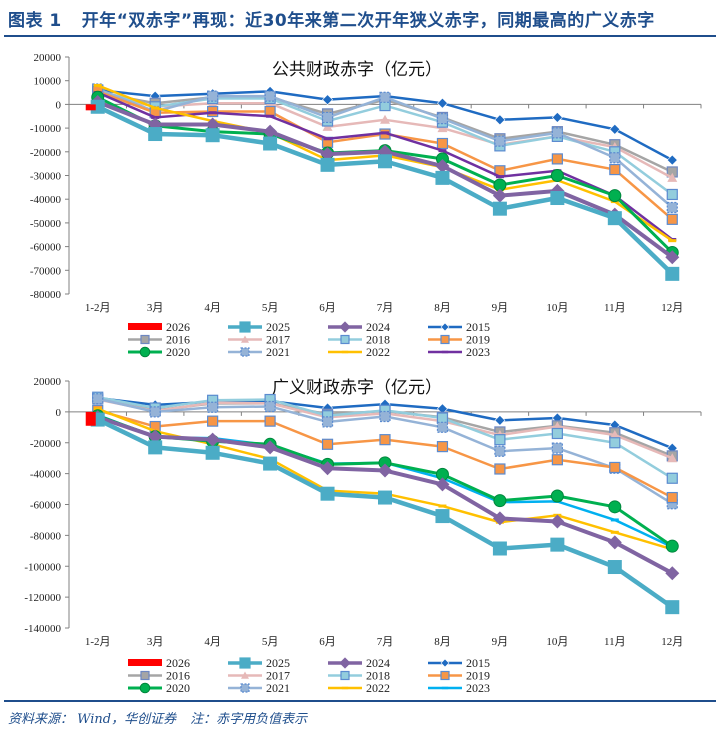  Describe the element at coordinates (385, 451) in the screenshot. I see `series-2021` at that location.